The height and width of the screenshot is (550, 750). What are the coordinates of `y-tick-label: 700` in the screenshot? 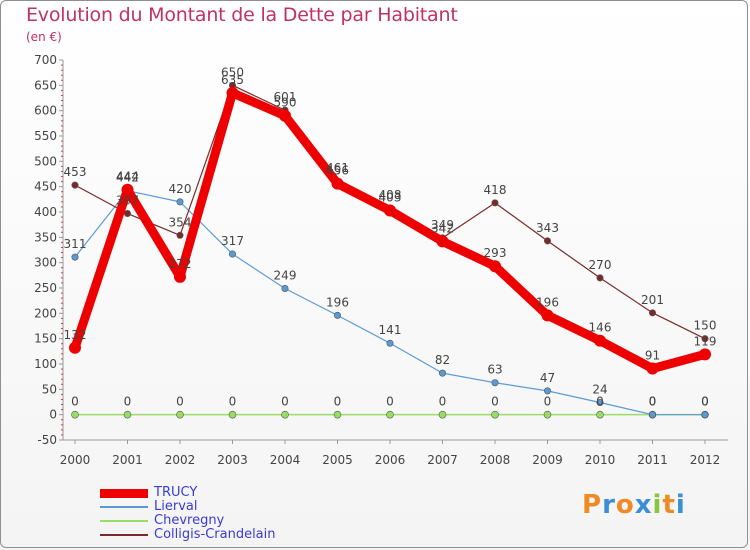 It's located at (45, 60).